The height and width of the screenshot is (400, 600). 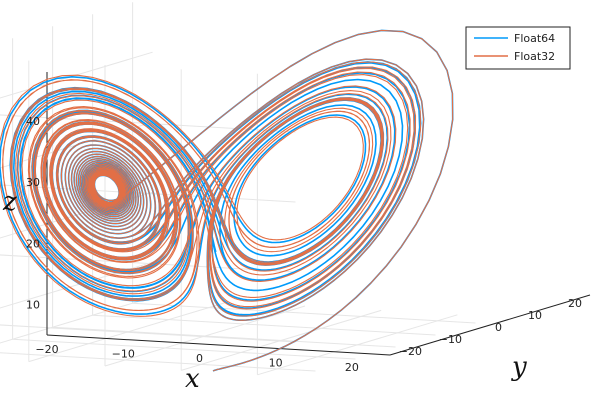 What do you see at coordinates (199, 358) in the screenshot?
I see `x-tick-label: 0` at bounding box center [199, 358].